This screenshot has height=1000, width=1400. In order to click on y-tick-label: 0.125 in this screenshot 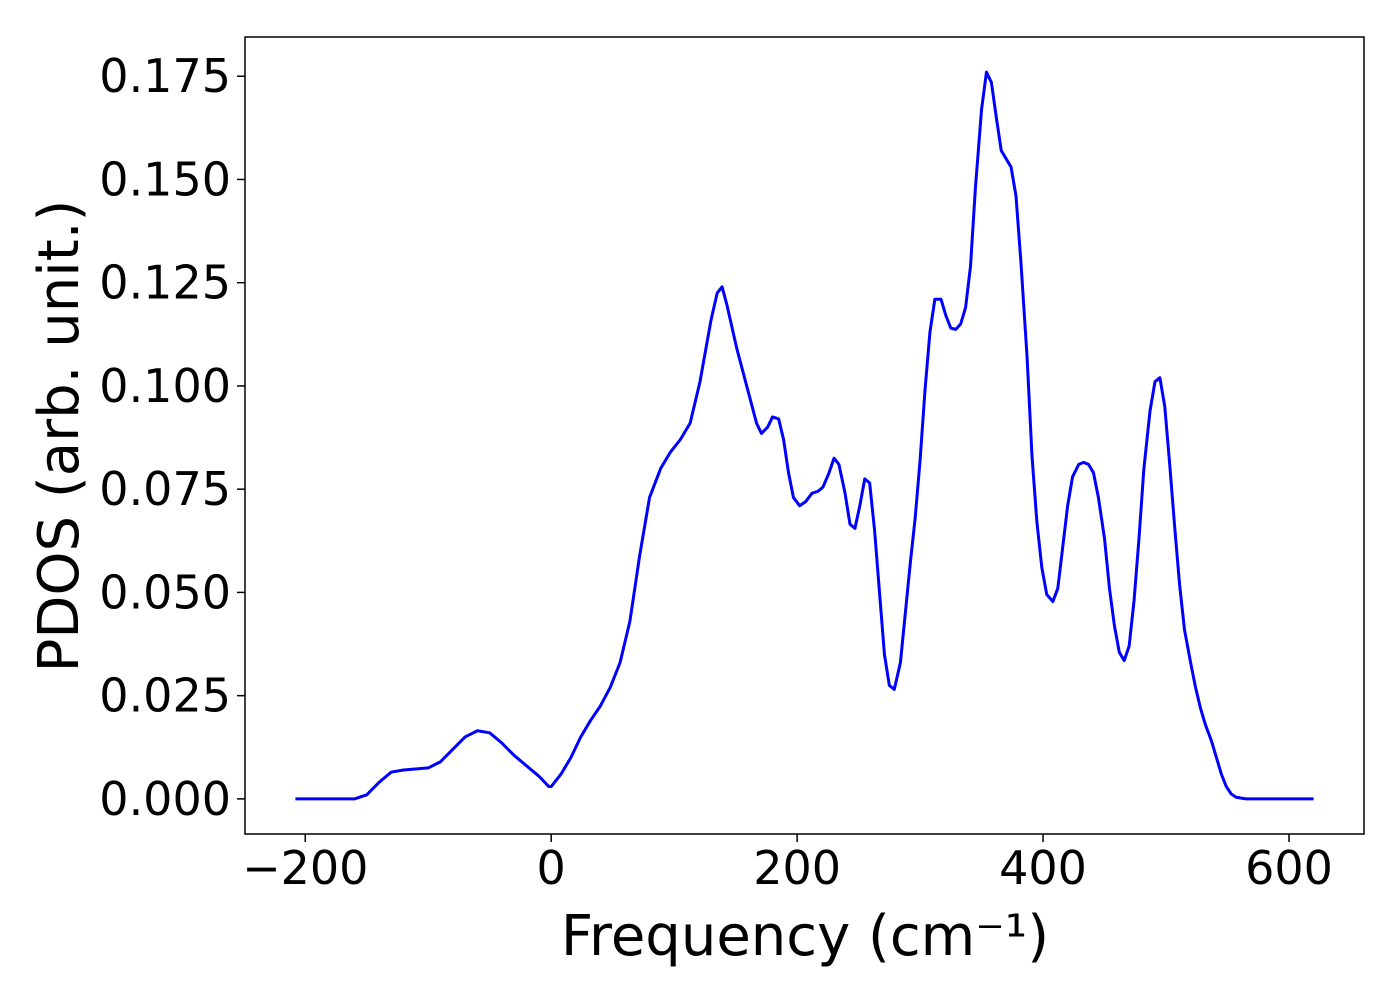, I will do `click(165, 283)`.